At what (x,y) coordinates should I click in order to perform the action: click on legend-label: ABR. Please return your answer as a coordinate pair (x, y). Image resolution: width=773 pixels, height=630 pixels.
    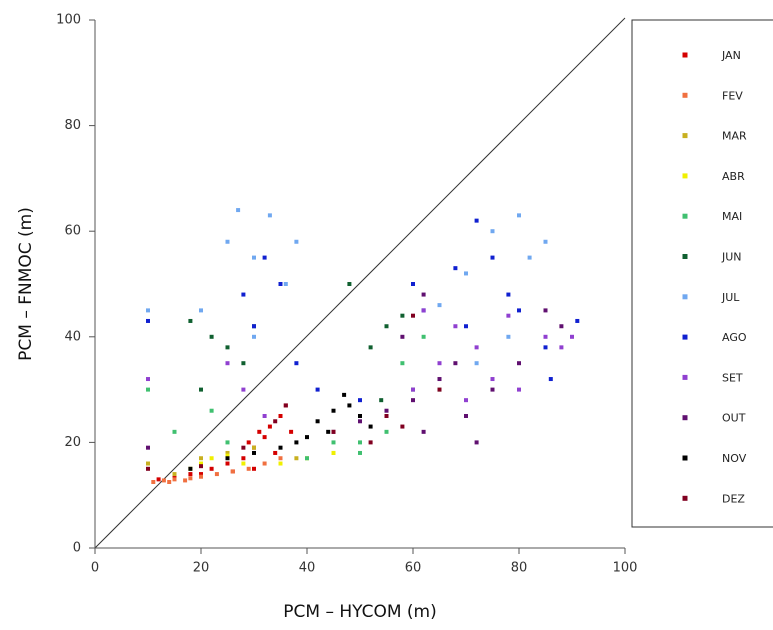
    Looking at the image, I should click on (733, 176).